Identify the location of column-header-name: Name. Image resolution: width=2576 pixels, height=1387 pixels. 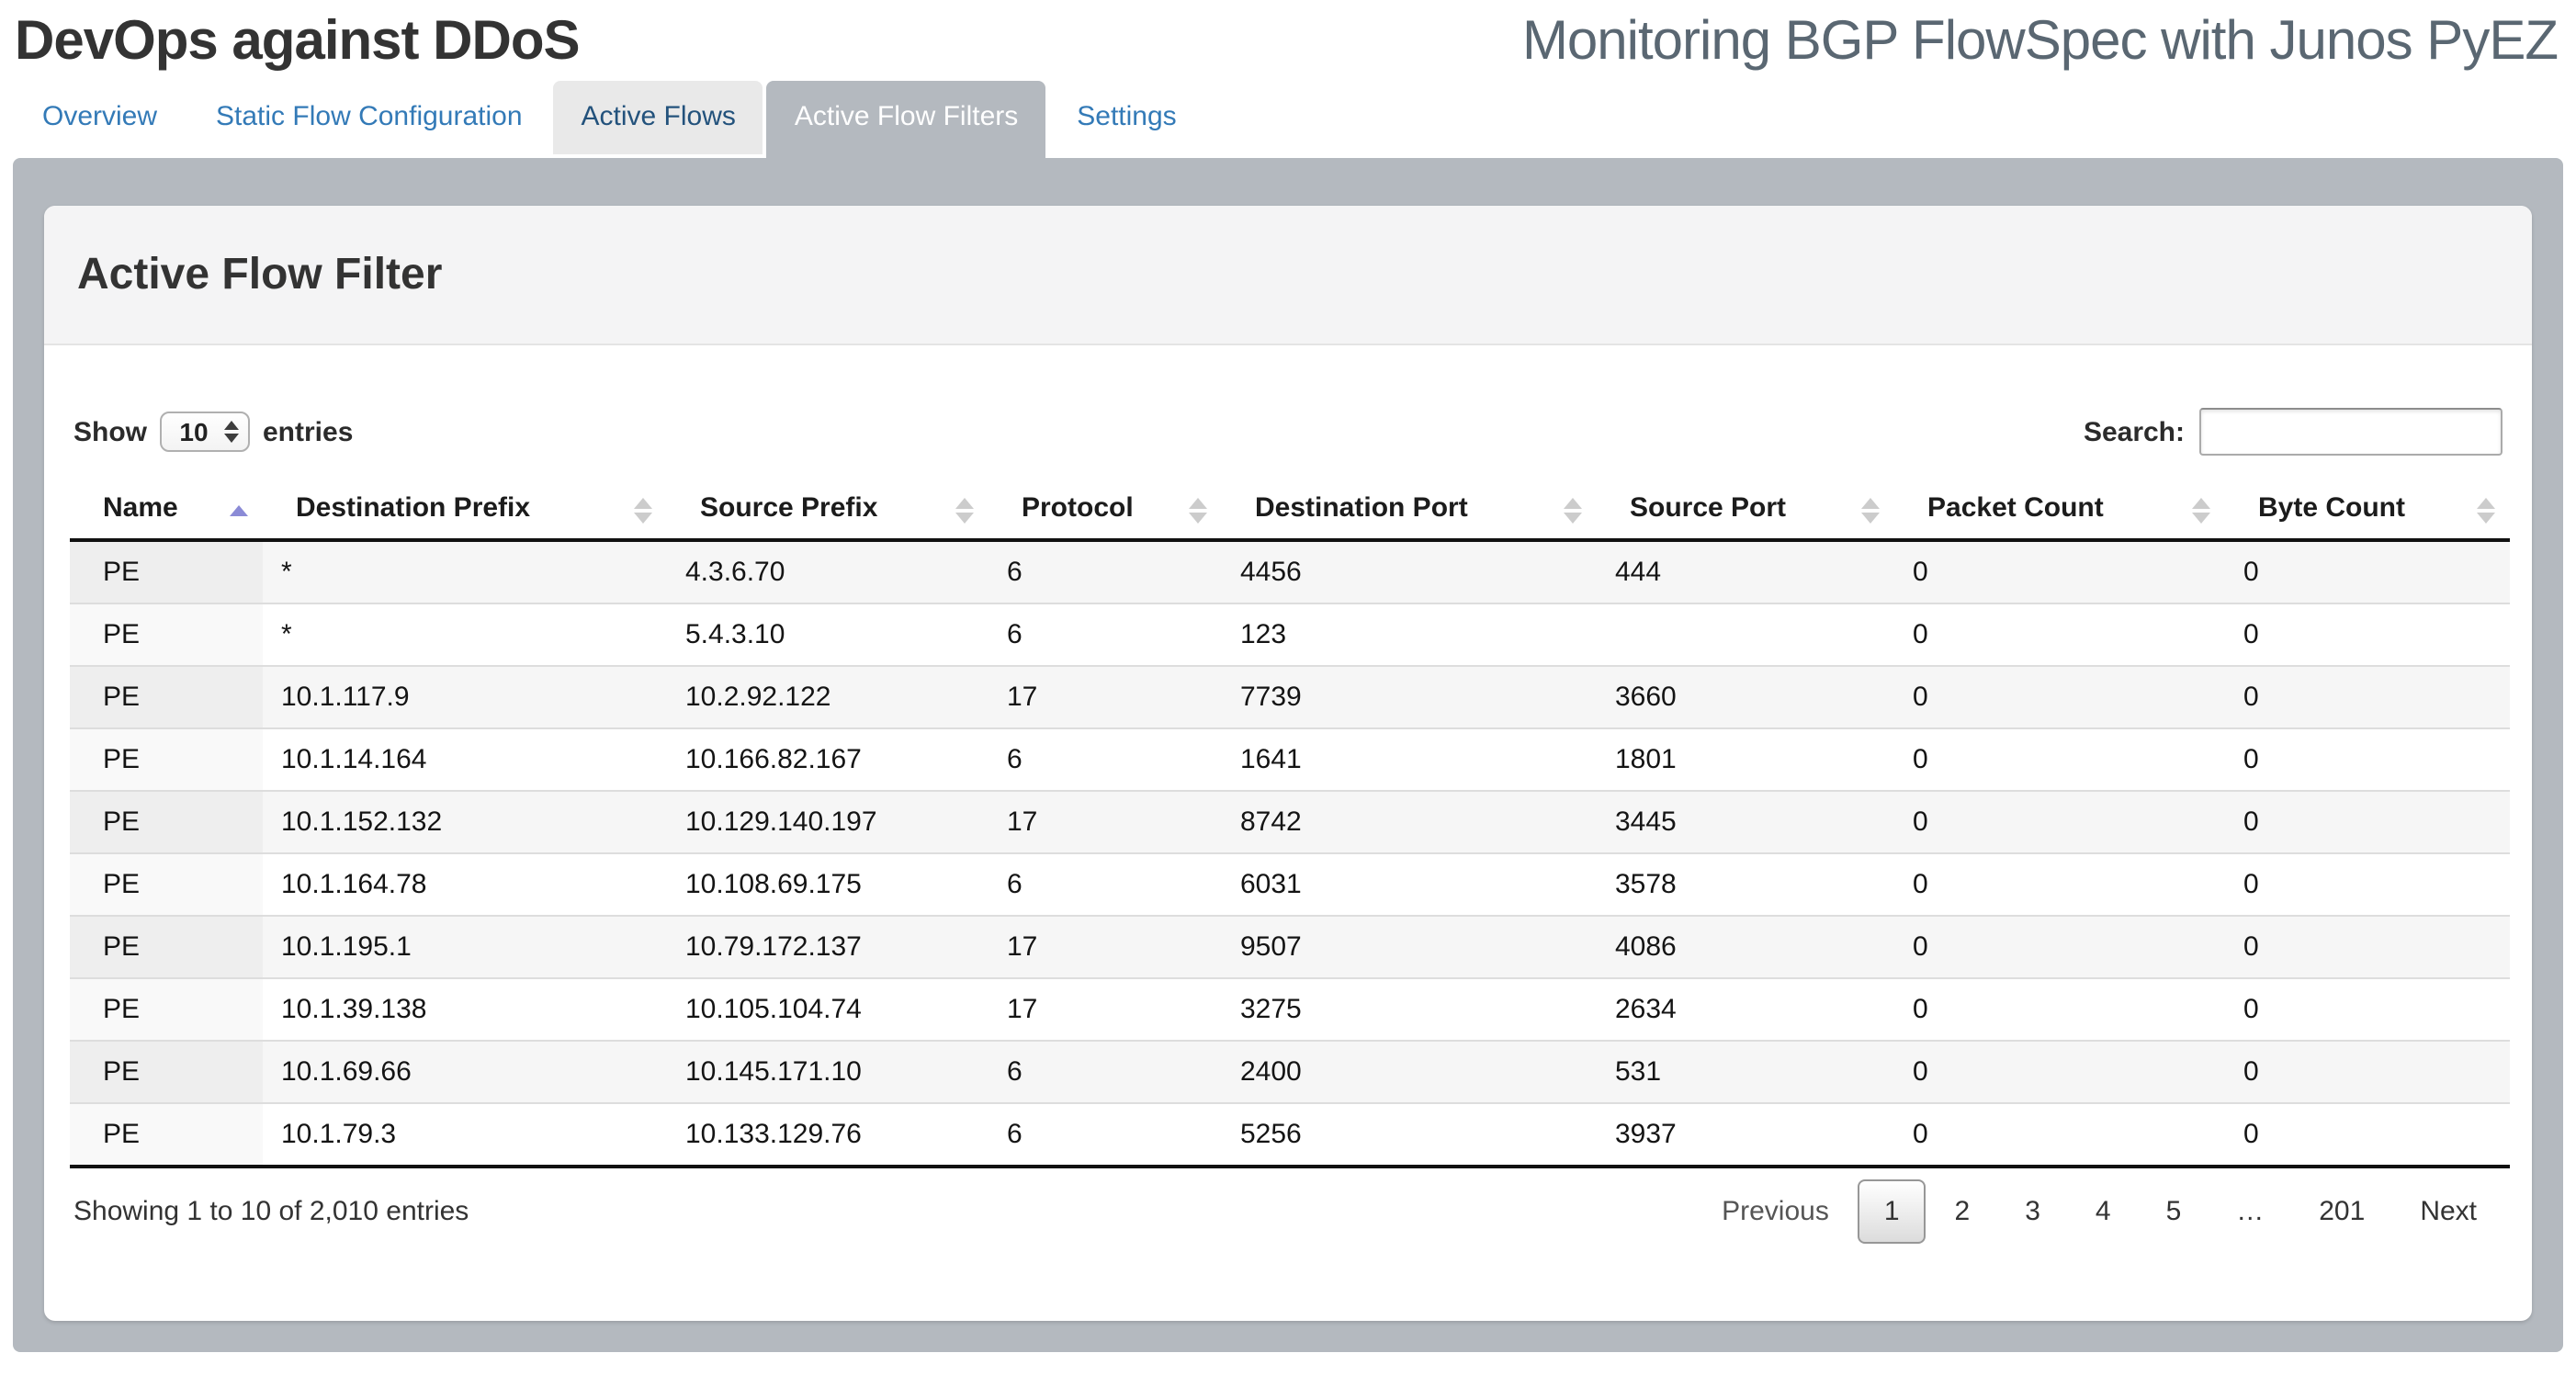
(166, 511).